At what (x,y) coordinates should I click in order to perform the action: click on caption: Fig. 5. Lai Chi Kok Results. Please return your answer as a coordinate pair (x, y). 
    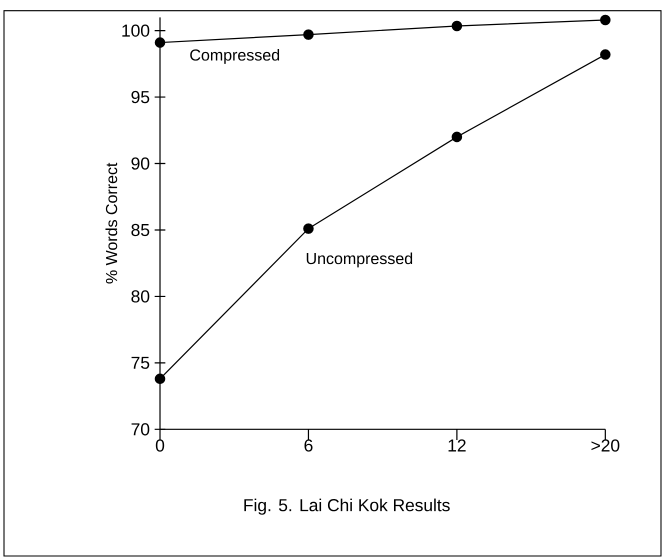
    Looking at the image, I should click on (347, 506).